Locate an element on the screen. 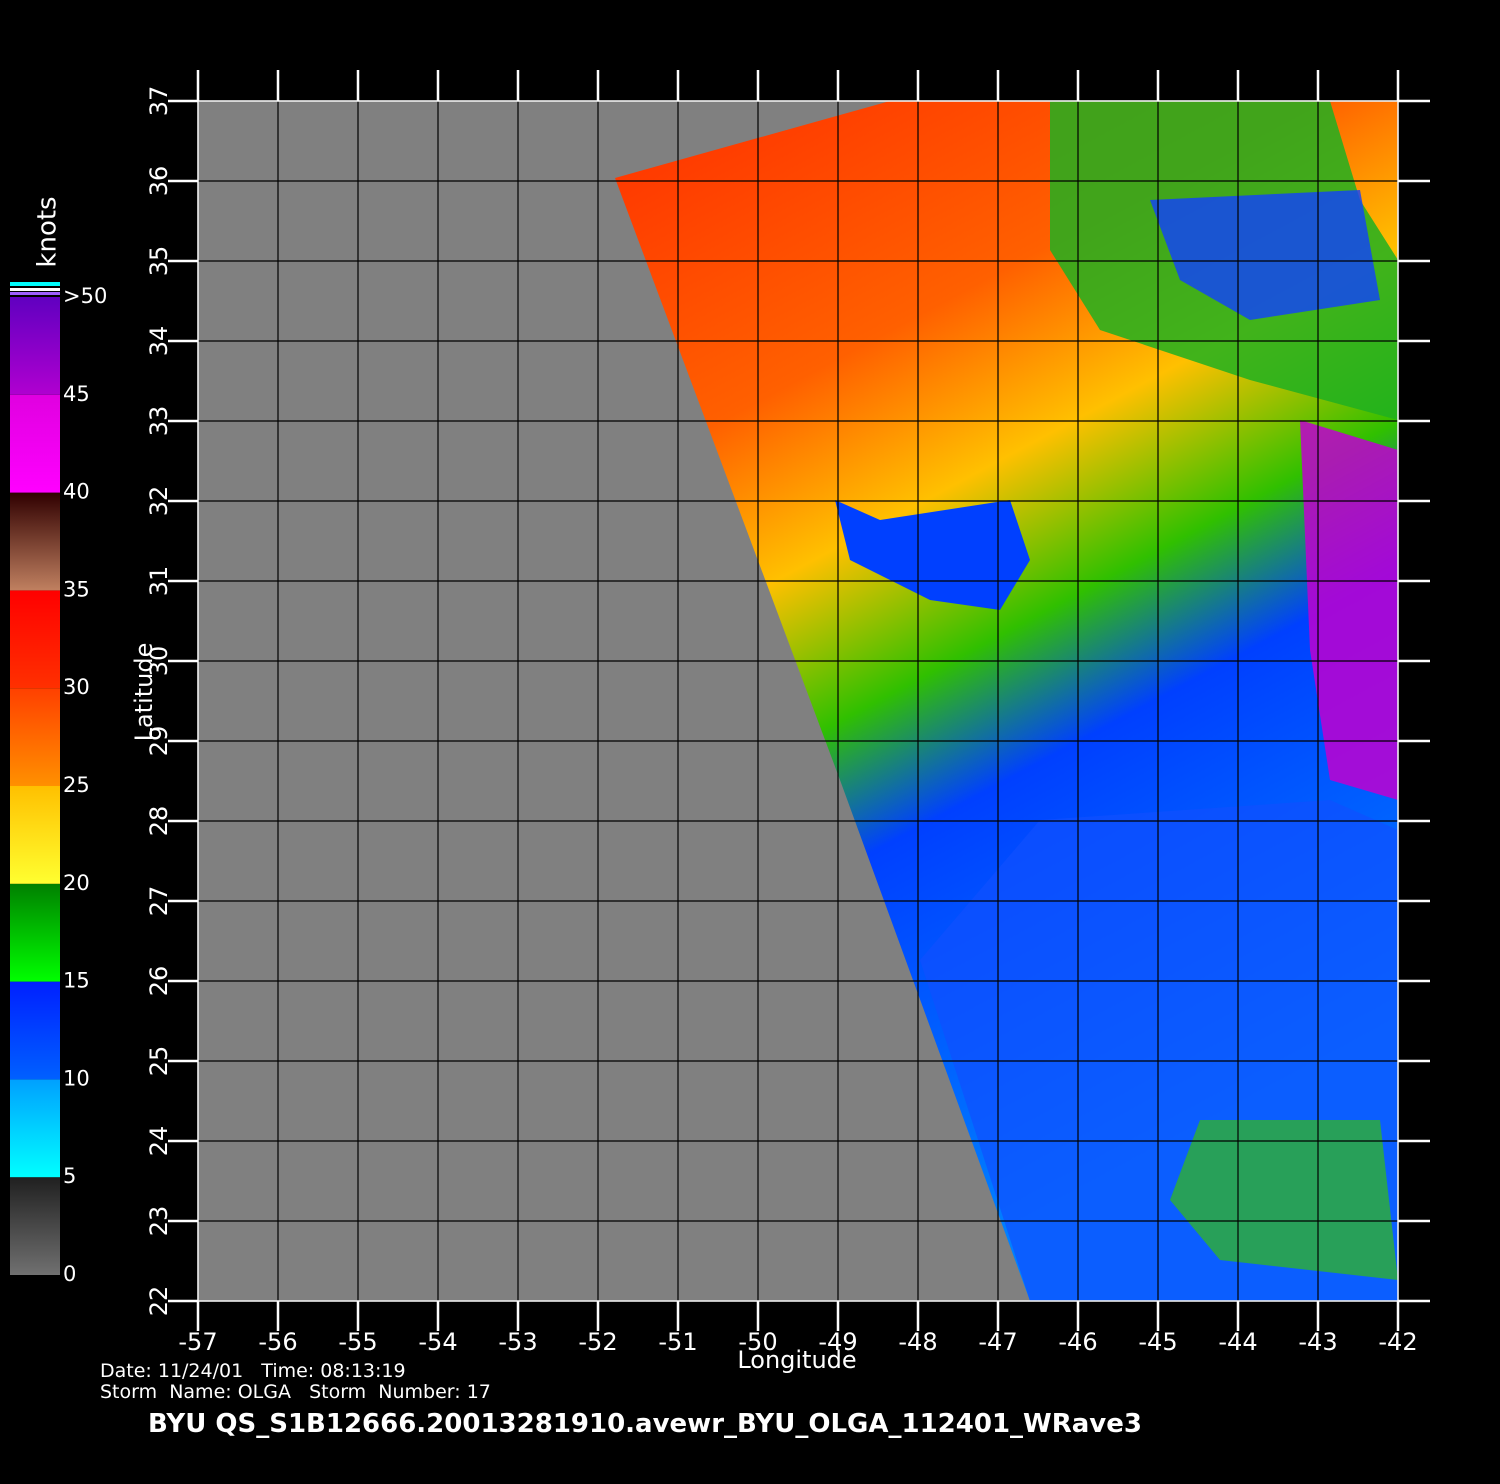  y-tick-label: 34 is located at coordinates (159, 341).